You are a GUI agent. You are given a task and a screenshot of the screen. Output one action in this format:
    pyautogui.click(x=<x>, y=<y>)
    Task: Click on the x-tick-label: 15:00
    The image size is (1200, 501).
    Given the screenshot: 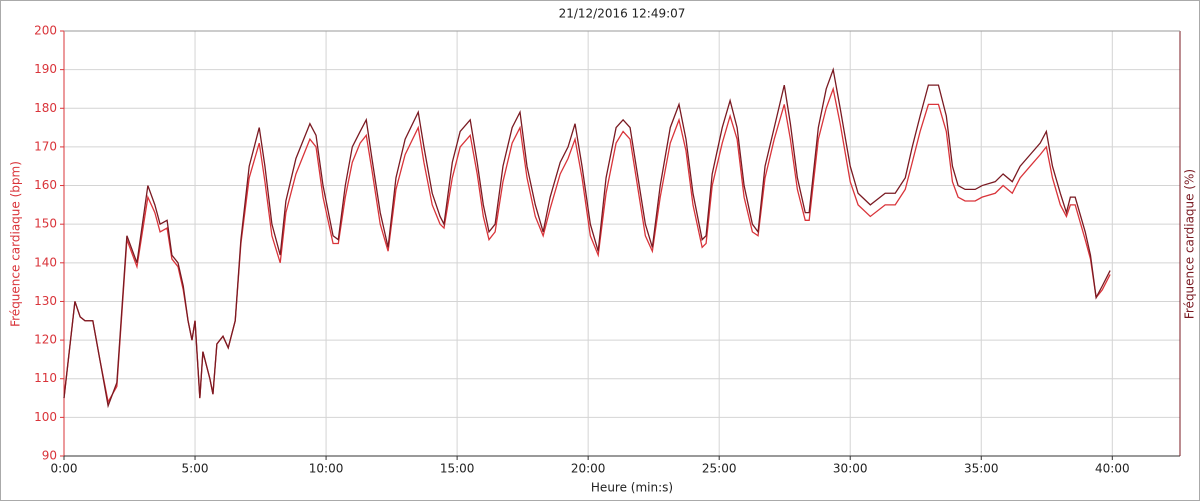 What is the action you would take?
    pyautogui.click(x=457, y=469)
    